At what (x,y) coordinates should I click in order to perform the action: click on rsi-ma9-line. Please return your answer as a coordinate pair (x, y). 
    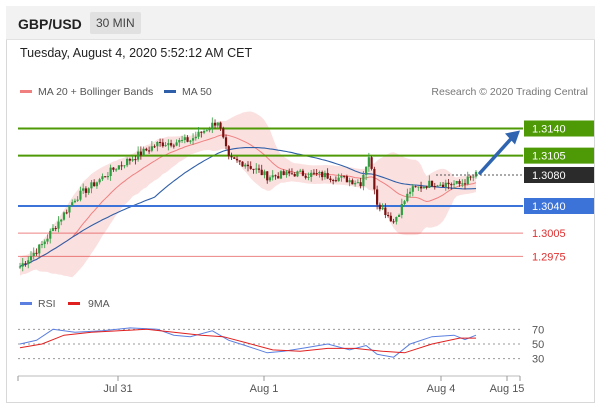
    Looking at the image, I should click on (247, 341).